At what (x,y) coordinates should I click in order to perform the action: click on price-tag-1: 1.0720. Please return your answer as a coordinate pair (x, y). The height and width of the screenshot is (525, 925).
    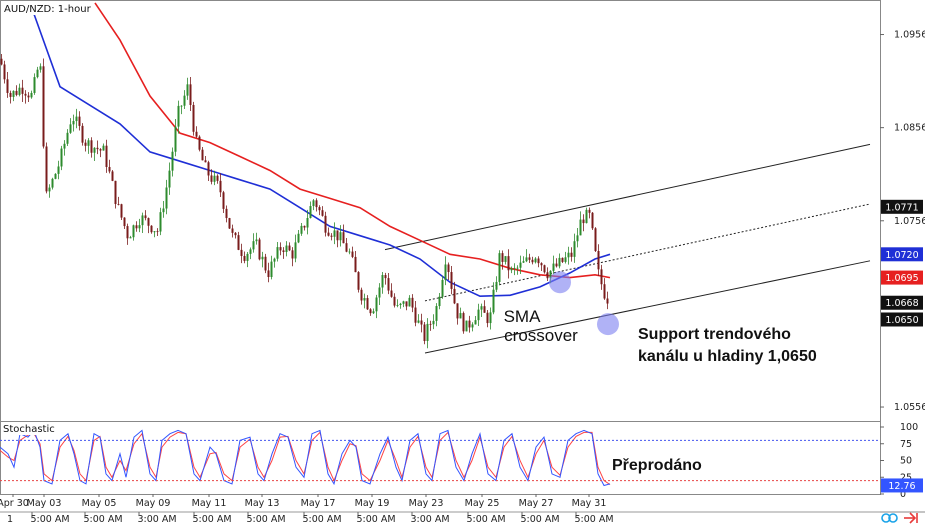
    Looking at the image, I should click on (901, 255).